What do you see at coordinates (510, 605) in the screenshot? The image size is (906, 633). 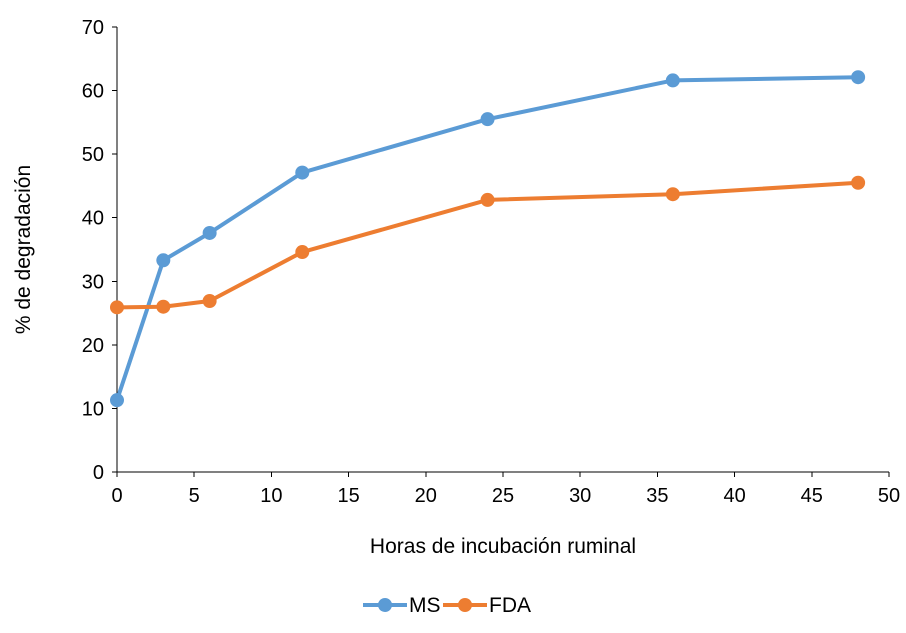 I see `legend-label: FDA` at bounding box center [510, 605].